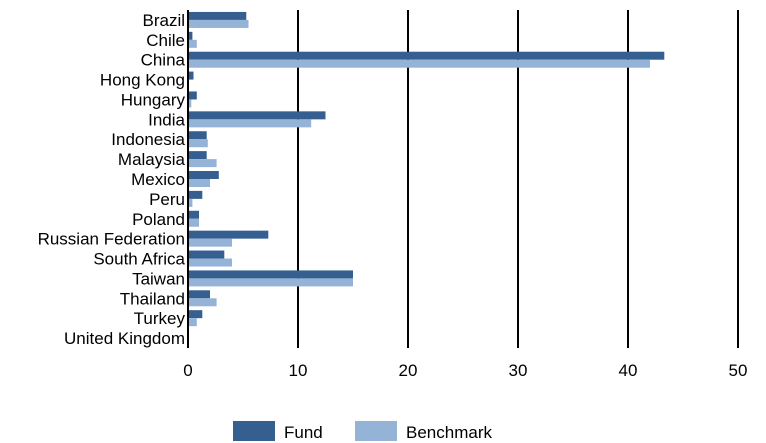 This screenshot has height=443, width=766. I want to click on category-label: Hong Kong, so click(142, 80).